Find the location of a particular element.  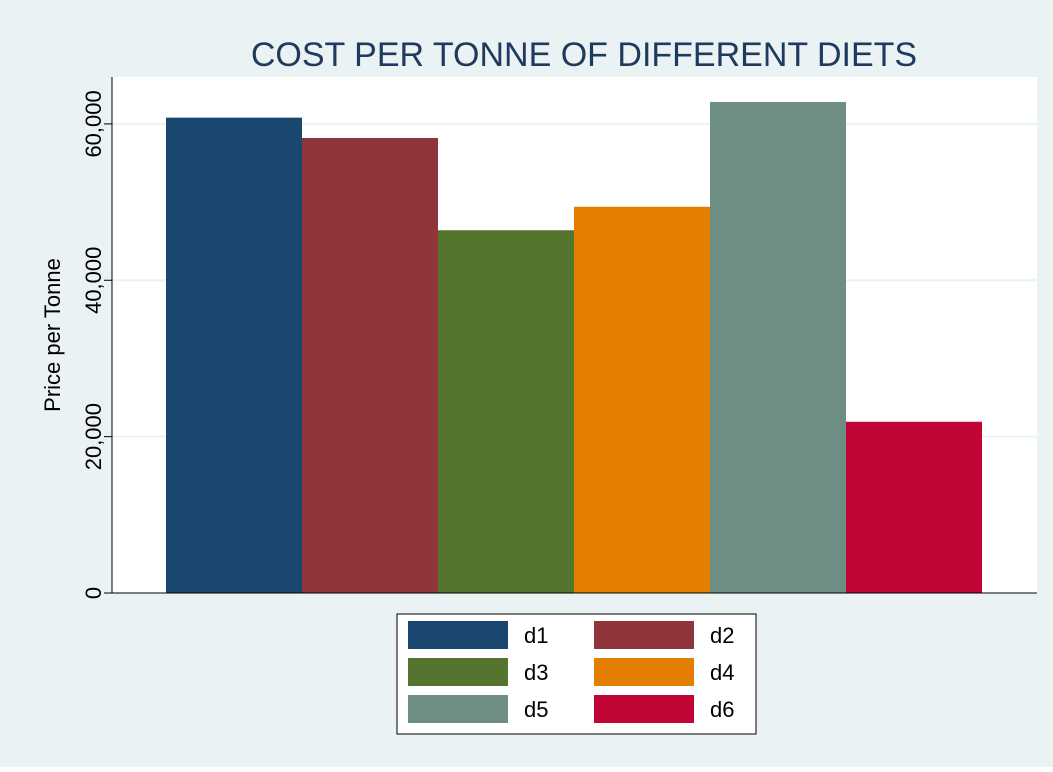

bar-d4 is located at coordinates (642, 400).